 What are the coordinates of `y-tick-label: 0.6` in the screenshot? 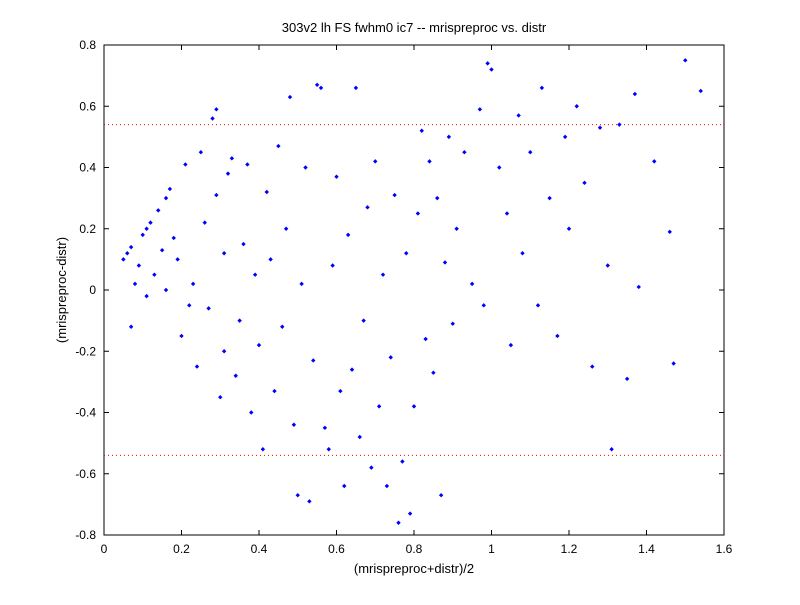 It's located at (87, 106).